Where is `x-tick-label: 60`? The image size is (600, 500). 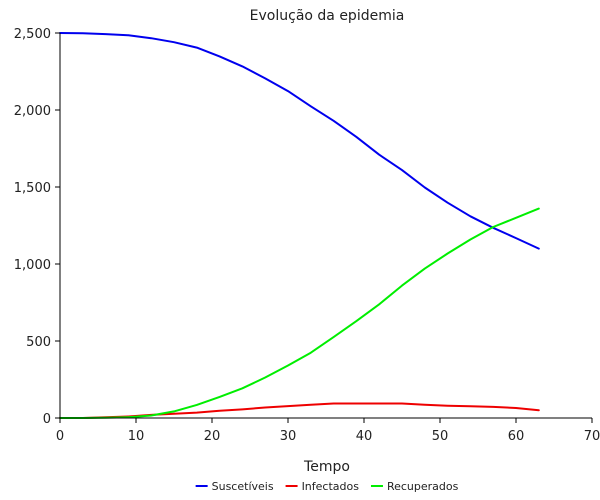 x-tick-label: 60 is located at coordinates (516, 436).